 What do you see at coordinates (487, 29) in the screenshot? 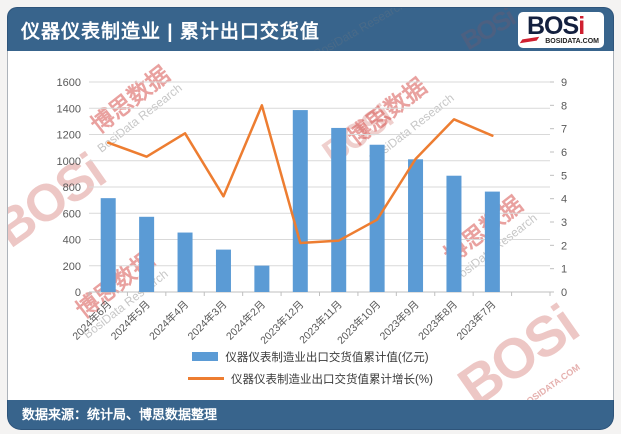
I see `watermark-logo: BOSi` at bounding box center [487, 29].